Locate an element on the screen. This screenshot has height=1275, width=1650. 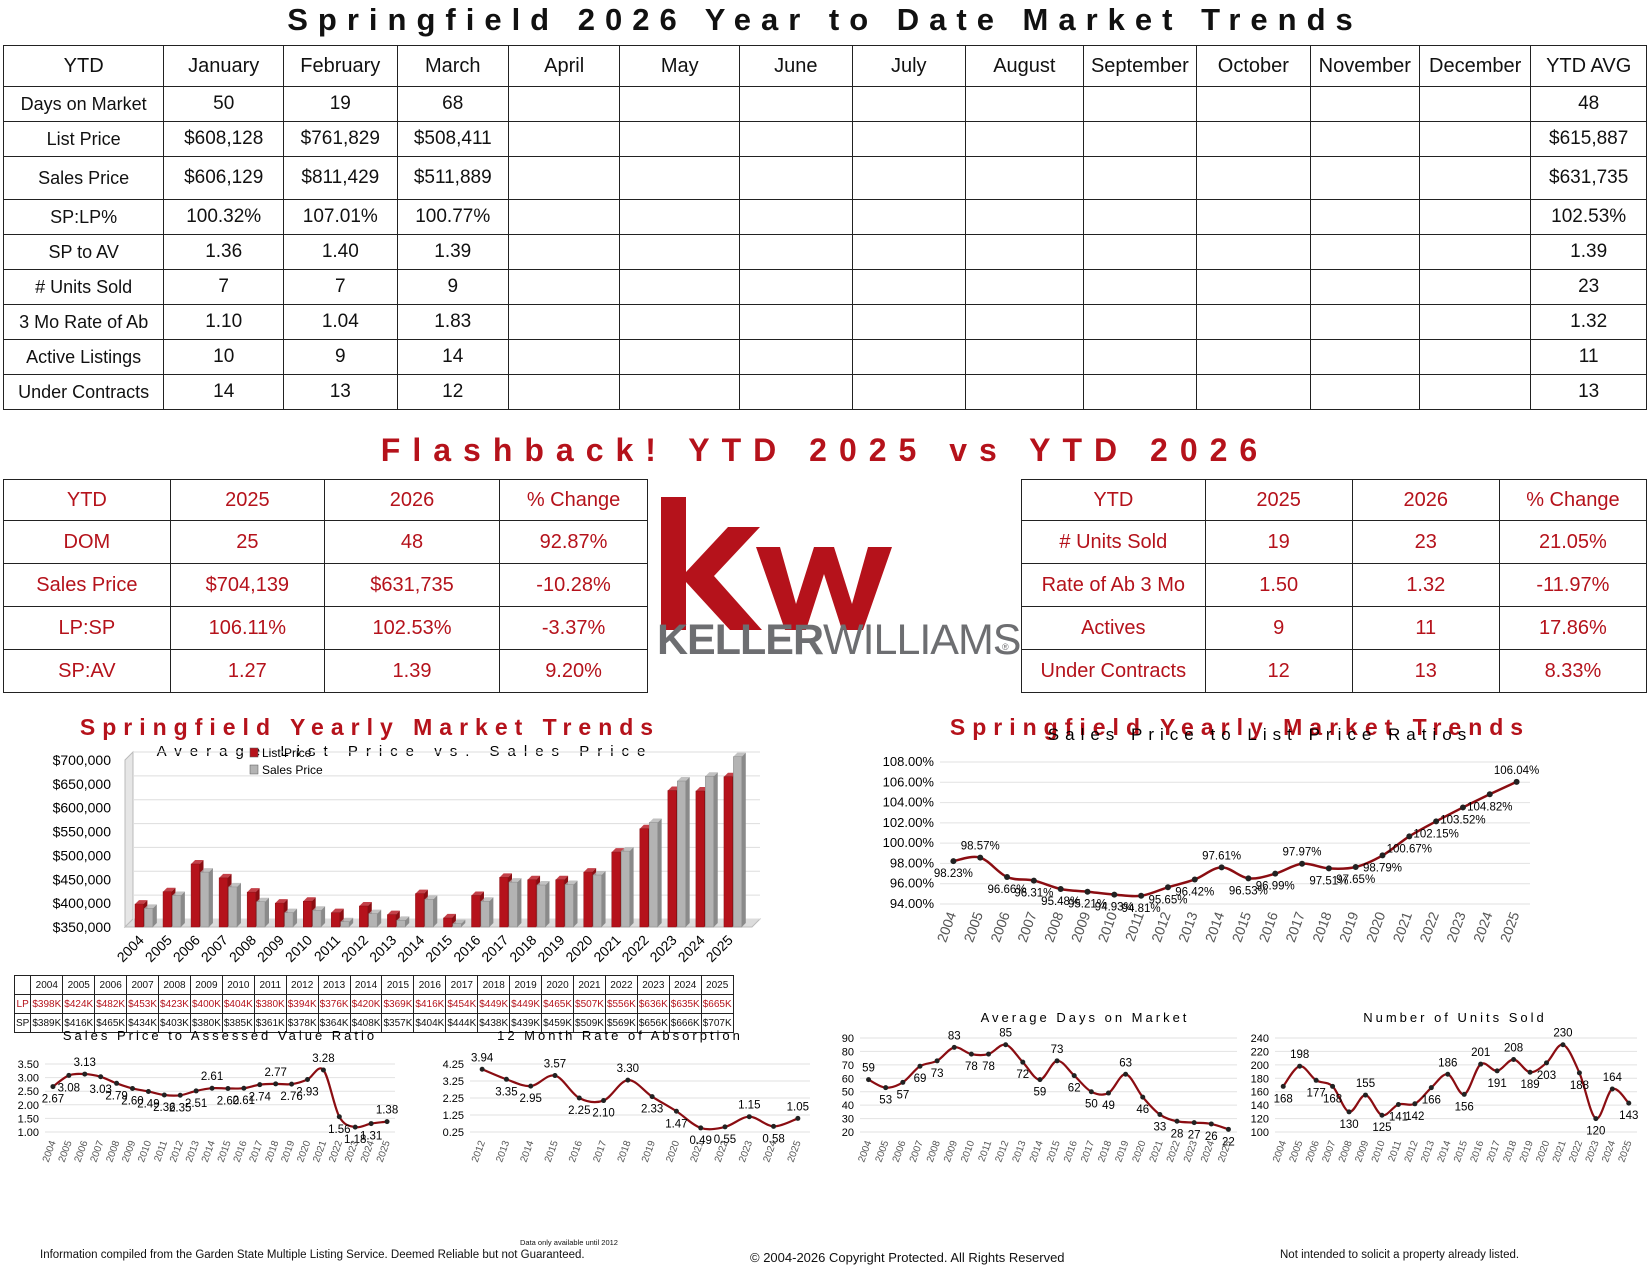
data-label: 141 is located at coordinates (1398, 1117).